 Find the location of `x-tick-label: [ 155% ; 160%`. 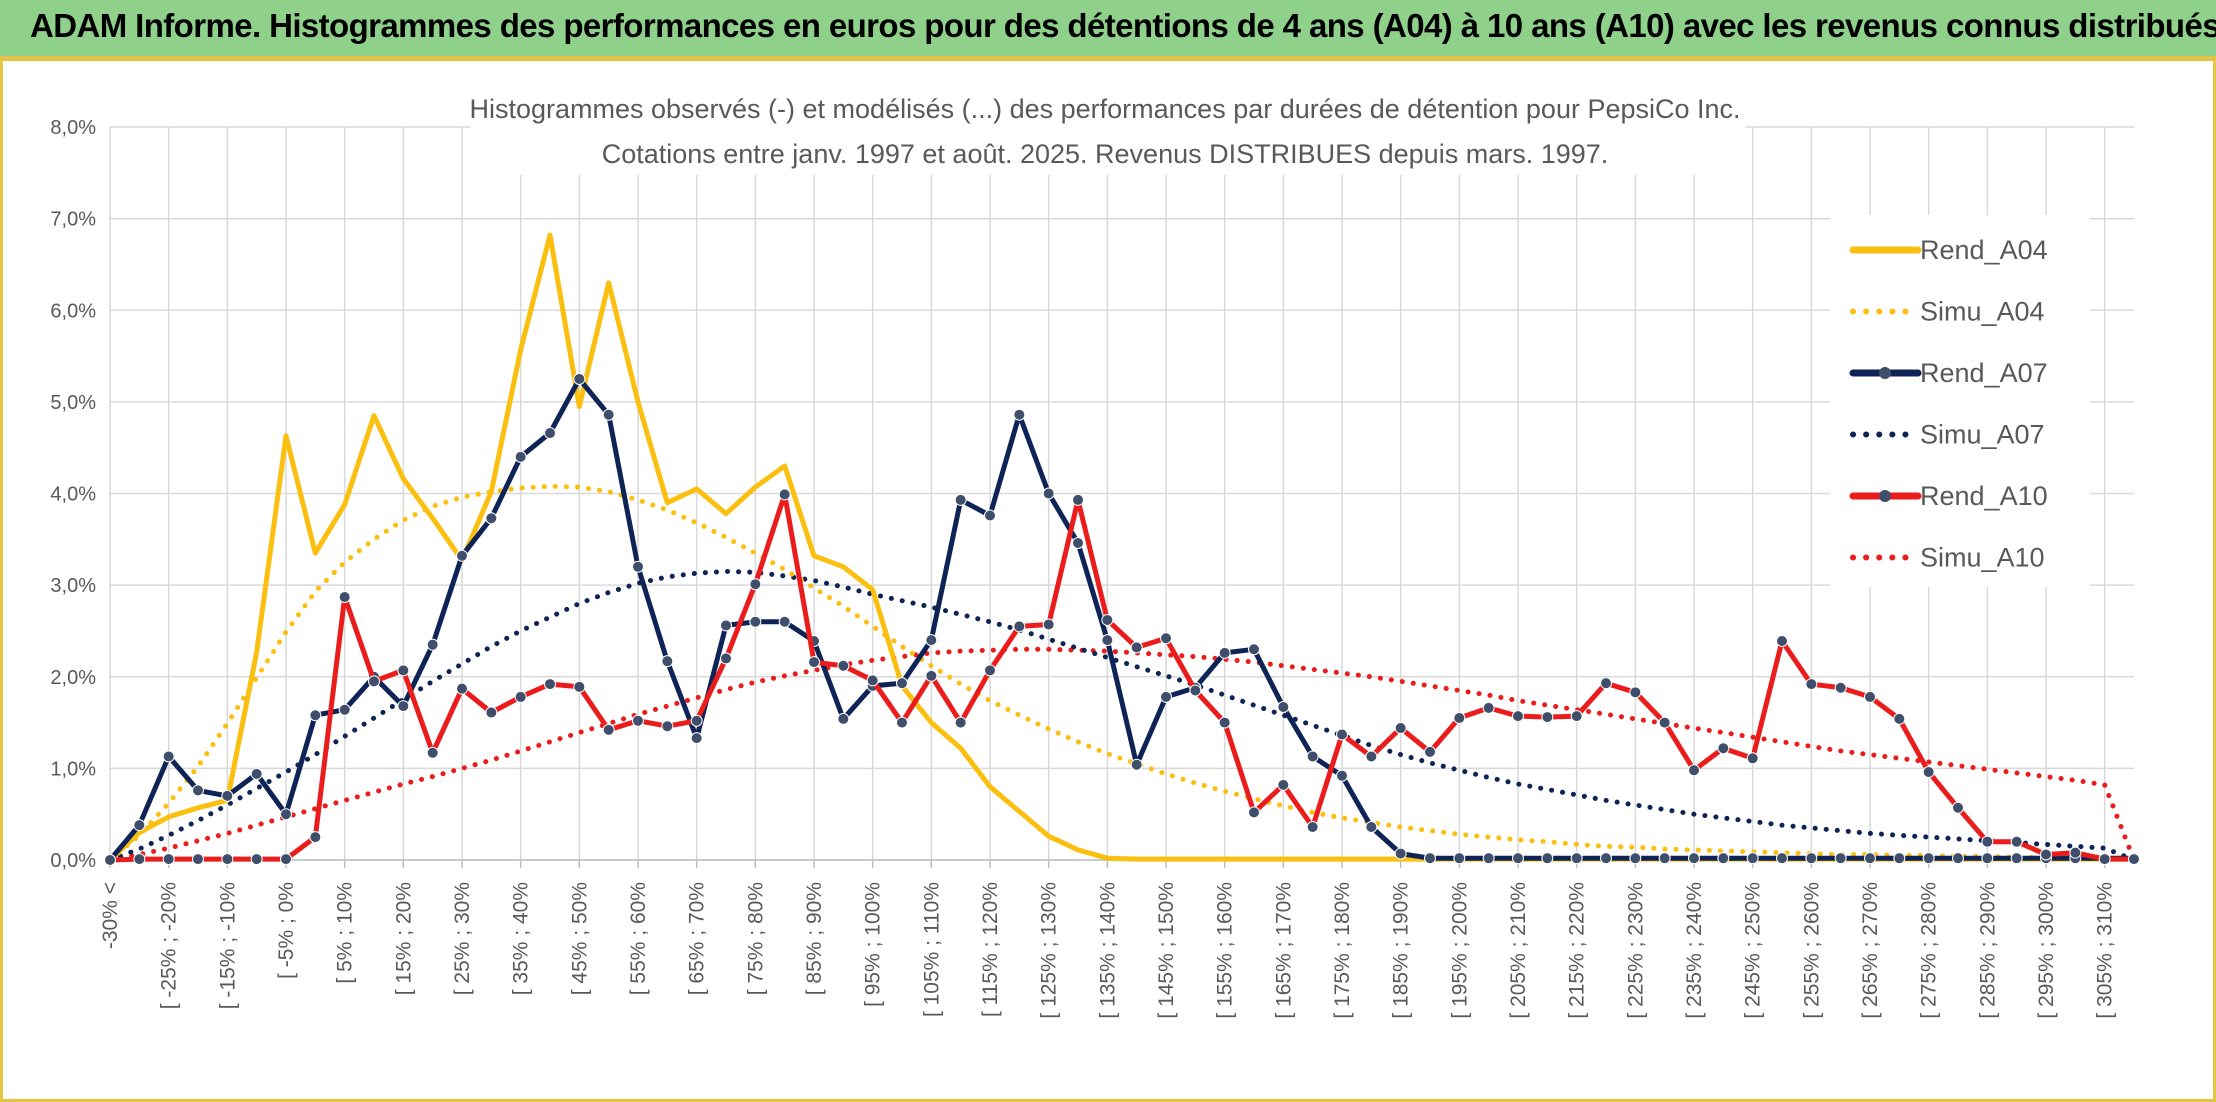

x-tick-label: [ 155% ; 160% is located at coordinates (1225, 950).